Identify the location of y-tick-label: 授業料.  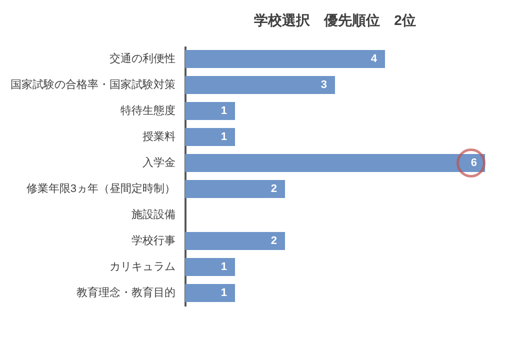
(159, 136).